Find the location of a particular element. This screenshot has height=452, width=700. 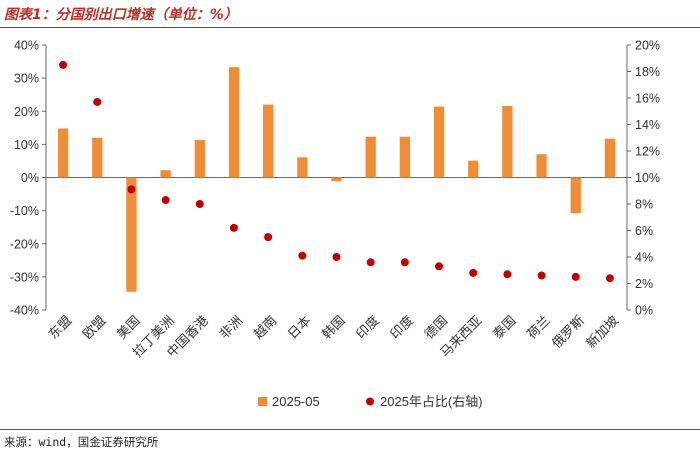

left-tick-label: -20% is located at coordinates (24, 244).